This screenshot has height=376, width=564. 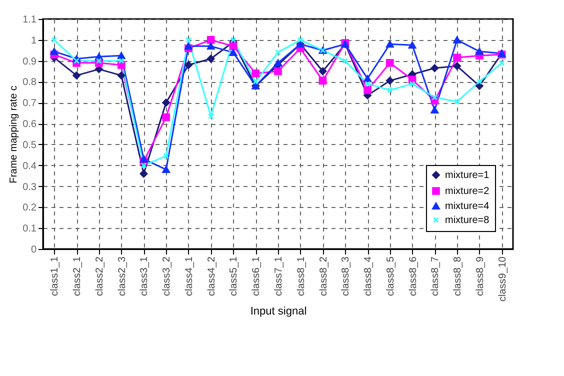 I want to click on x-tick-label: class2_2, so click(x=100, y=276).